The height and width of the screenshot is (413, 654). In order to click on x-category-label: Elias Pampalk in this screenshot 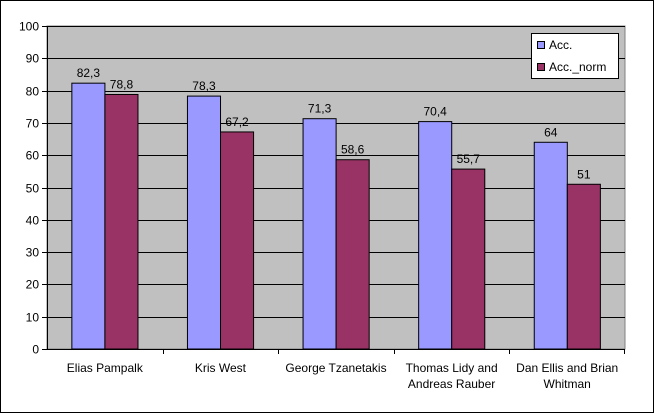, I will do `click(105, 368)`.